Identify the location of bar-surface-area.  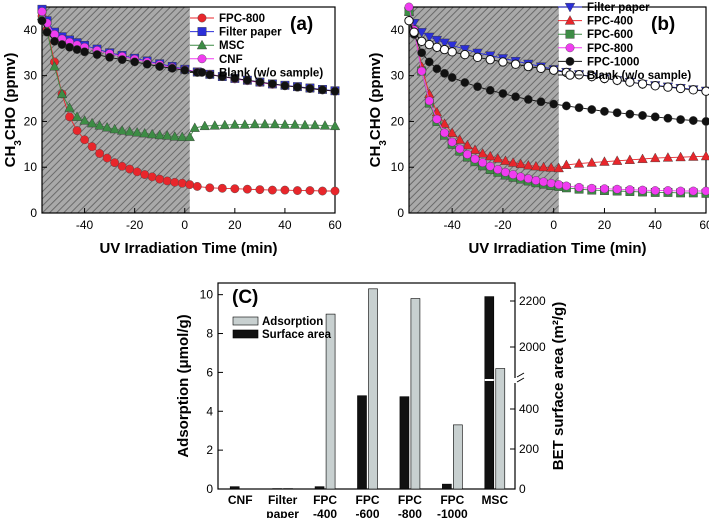
(234, 488).